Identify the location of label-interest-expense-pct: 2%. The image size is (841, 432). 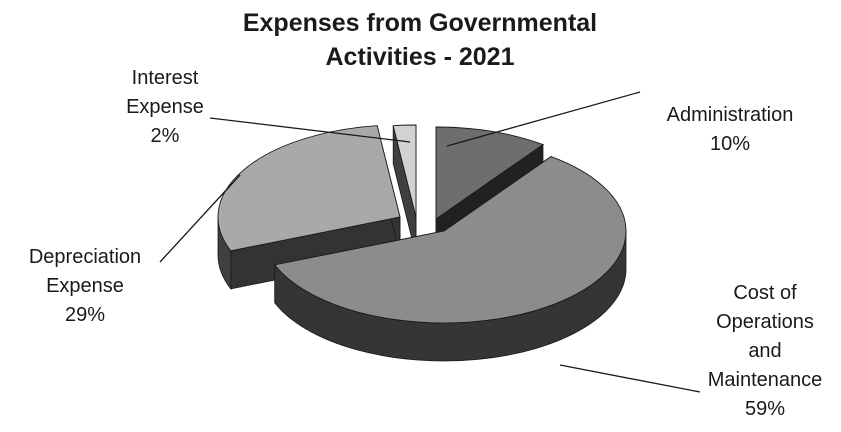
(165, 136).